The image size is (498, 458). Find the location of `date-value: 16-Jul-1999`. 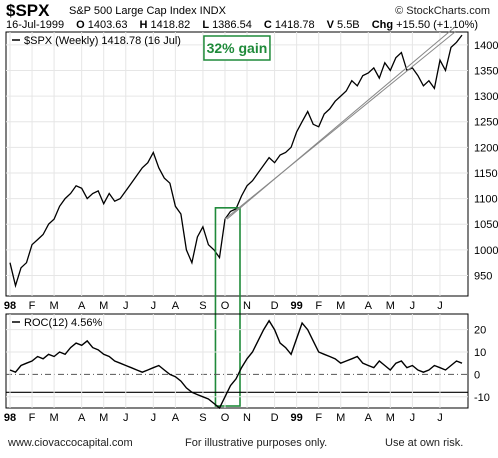

date-value: 16-Jul-1999 is located at coordinates (35, 25).